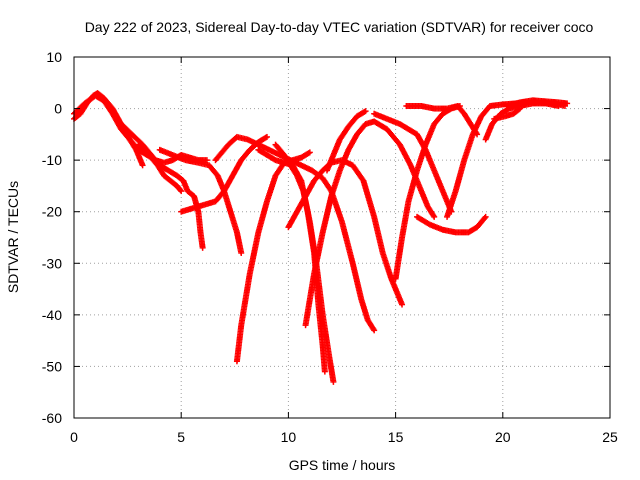 Image resolution: width=640 pixels, height=480 pixels. I want to click on x-tick-label: 10, so click(289, 437).